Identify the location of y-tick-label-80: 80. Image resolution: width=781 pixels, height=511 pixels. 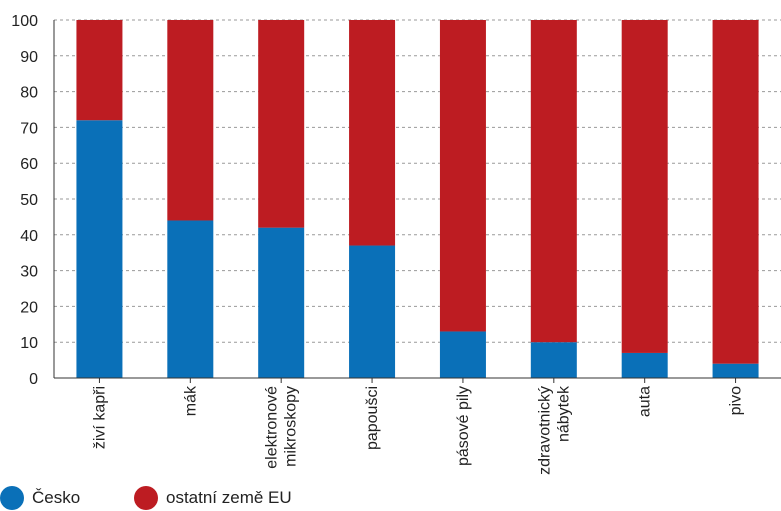
(29, 93).